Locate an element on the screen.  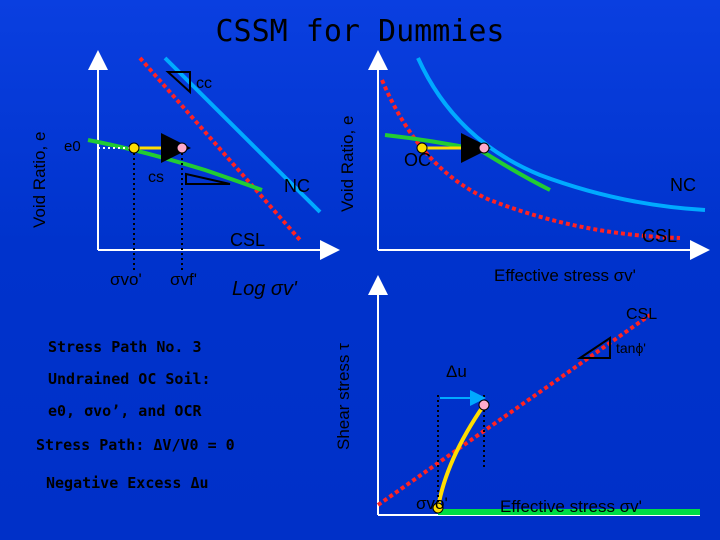
top-left-panel is located at coordinates (213, 160).